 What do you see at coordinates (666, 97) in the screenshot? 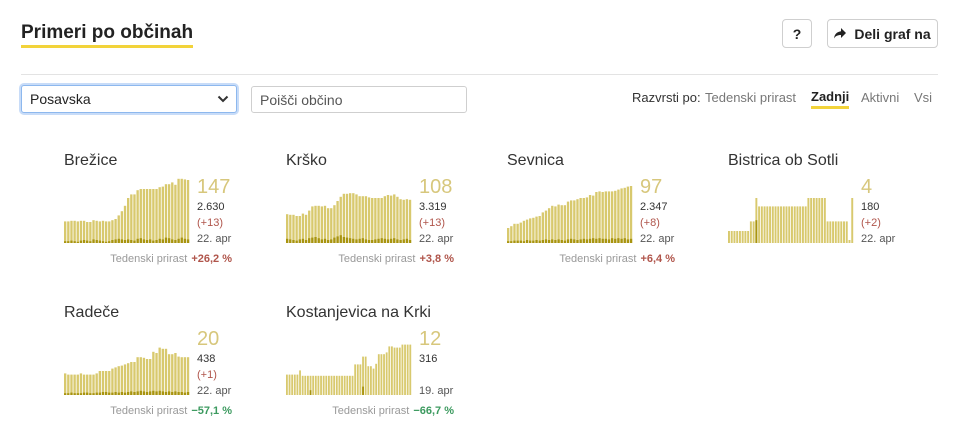
I see `sort-label: Razvrsti po:` at bounding box center [666, 97].